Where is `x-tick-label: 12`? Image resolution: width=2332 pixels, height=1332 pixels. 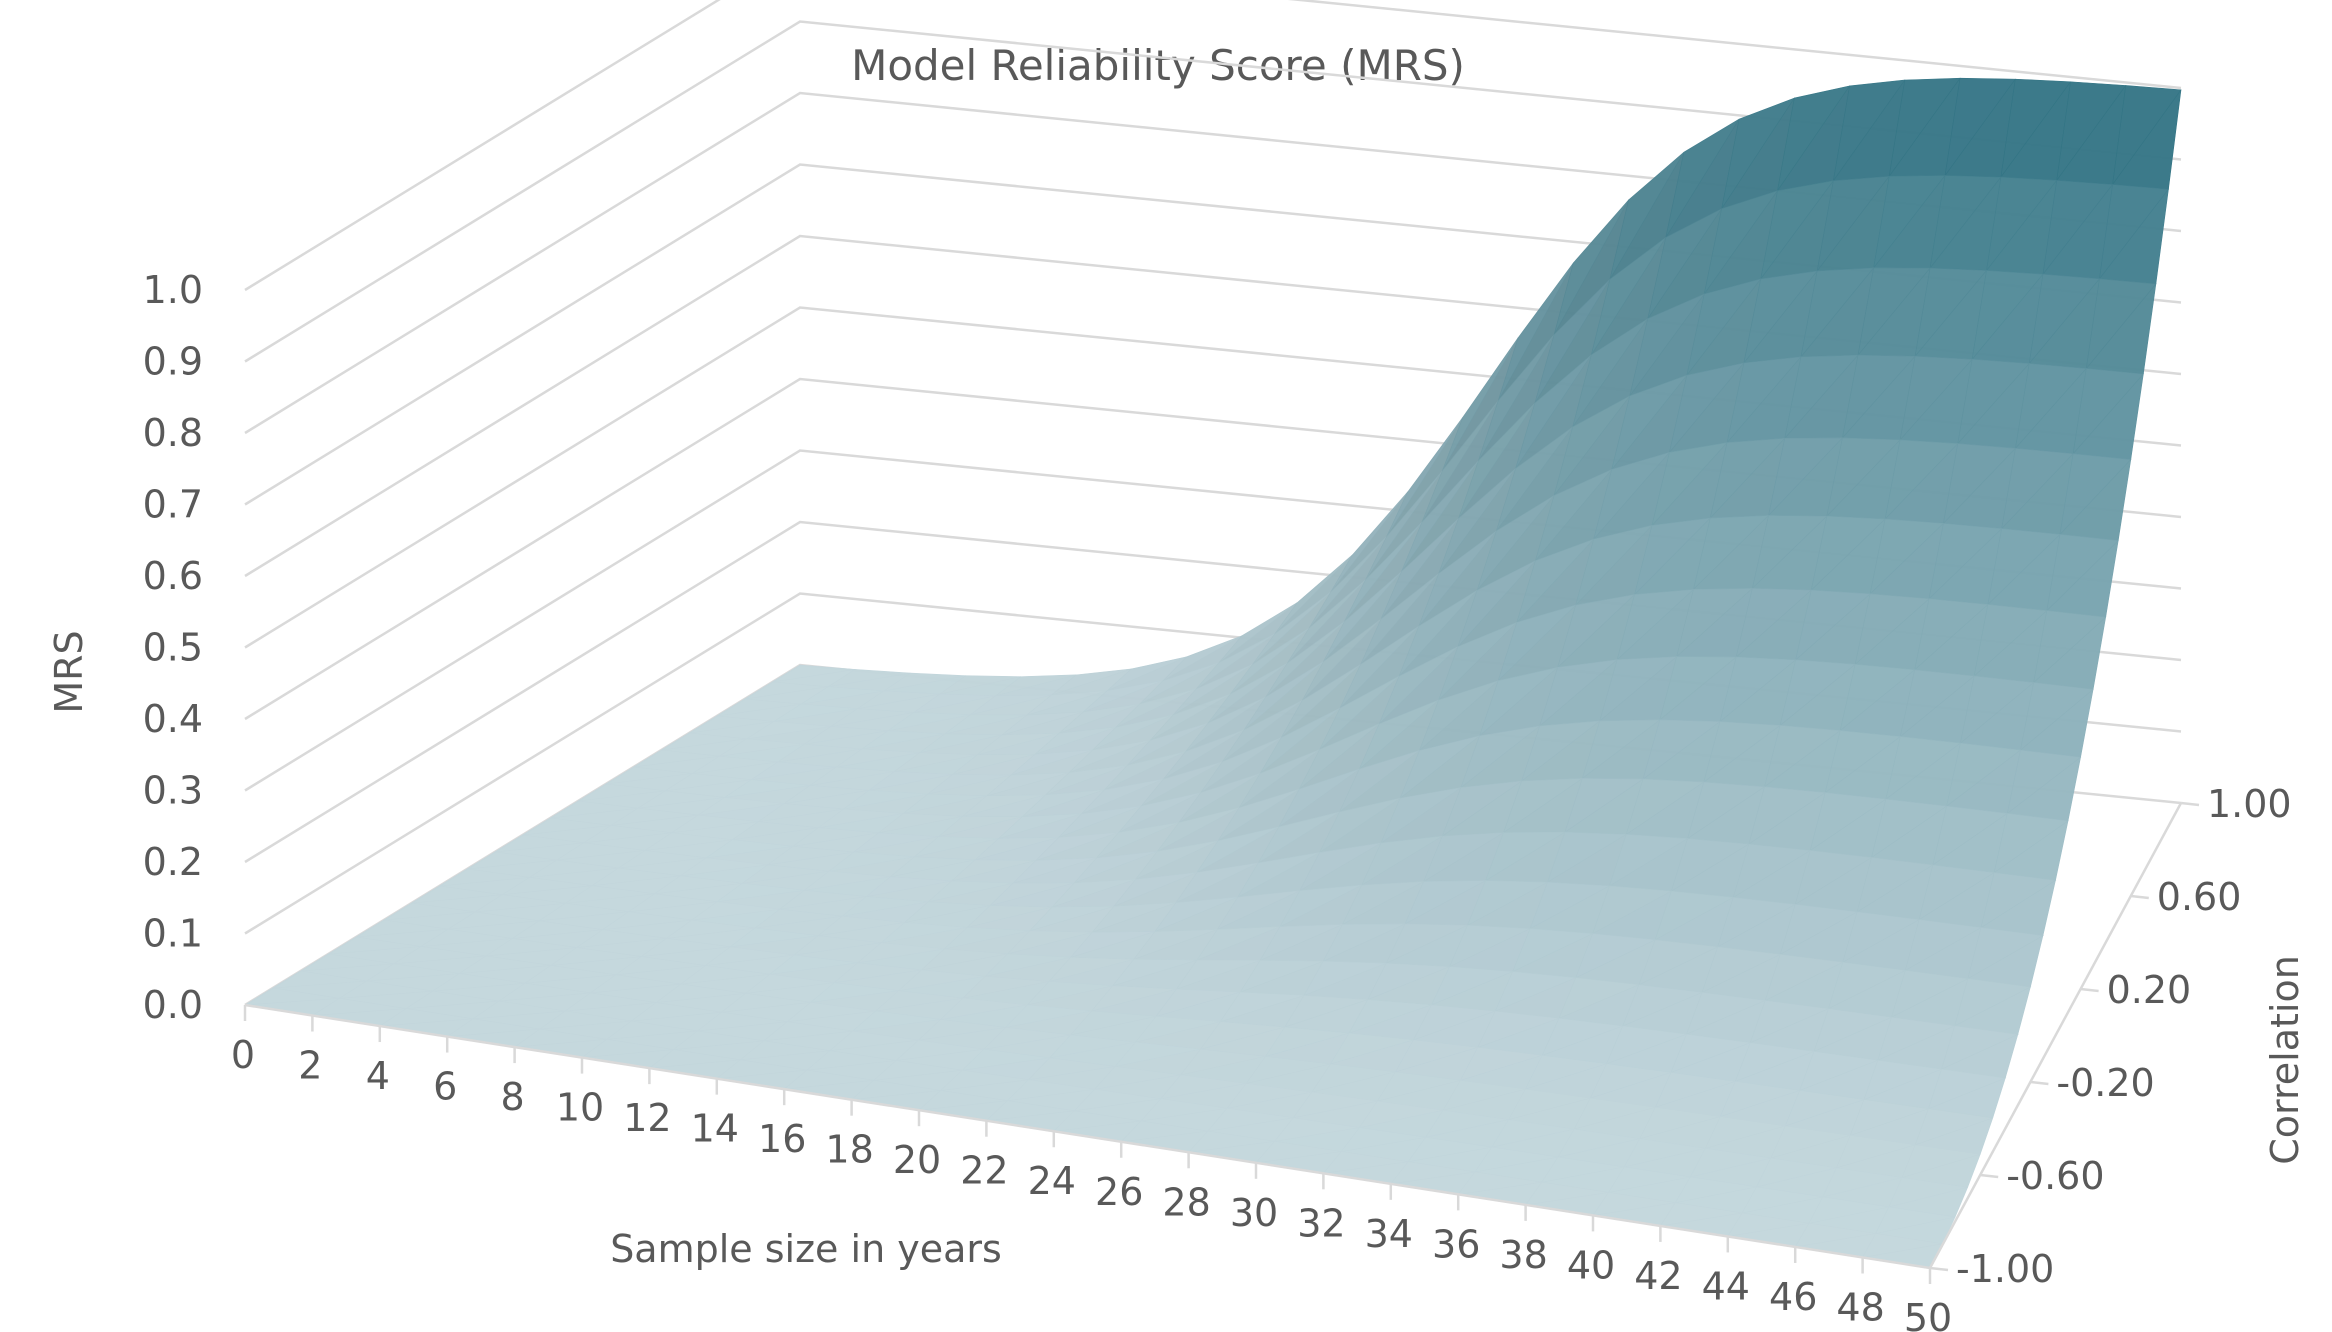 x-tick-label: 12 is located at coordinates (647, 1118).